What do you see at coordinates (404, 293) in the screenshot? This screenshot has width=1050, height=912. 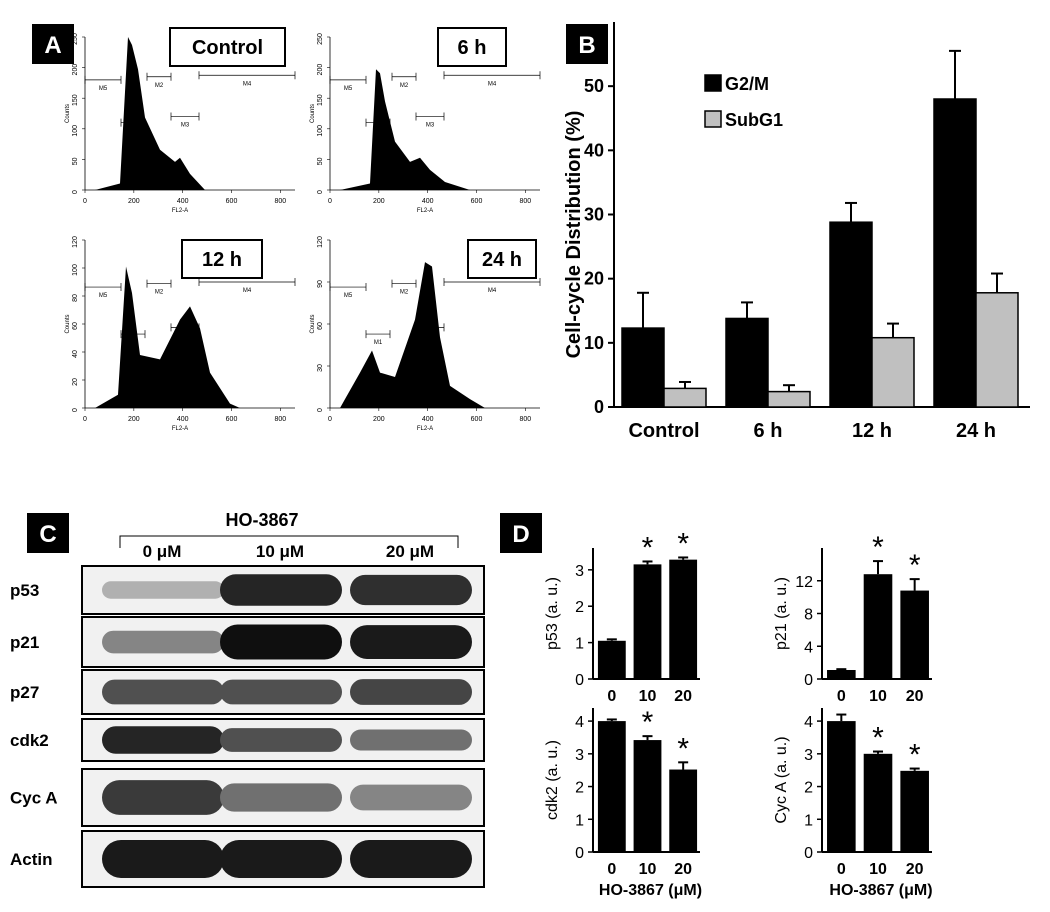 I see `flow-marker-label: M2` at bounding box center [404, 293].